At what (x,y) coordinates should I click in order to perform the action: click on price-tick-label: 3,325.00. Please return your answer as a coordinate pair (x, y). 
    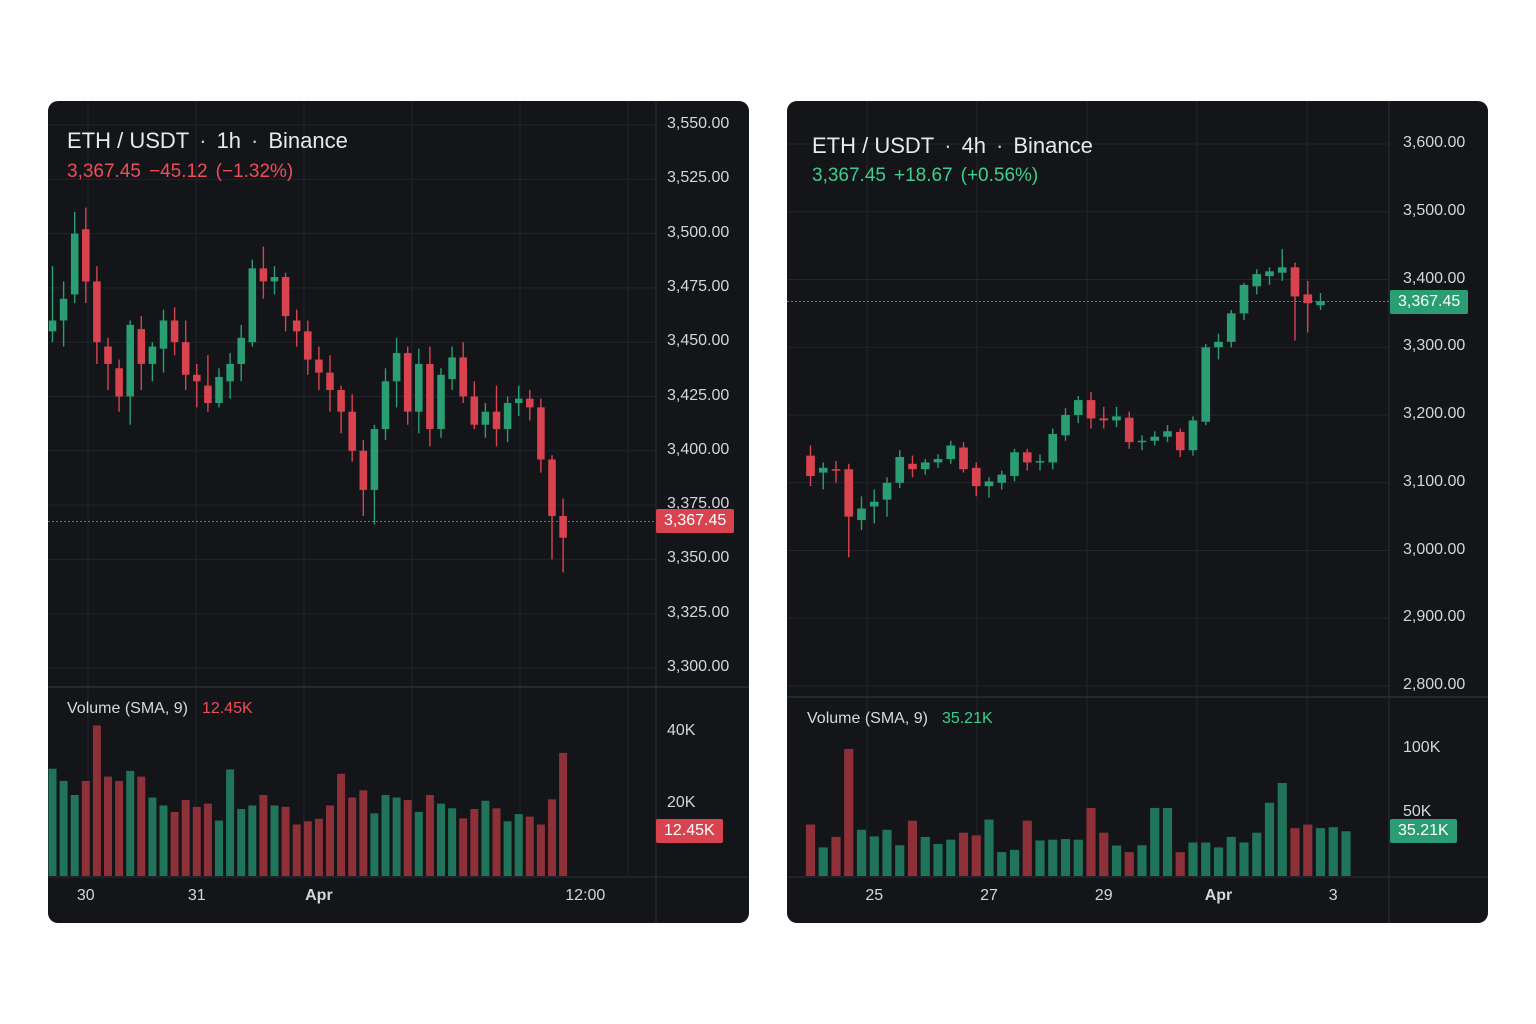
    Looking at the image, I should click on (698, 612).